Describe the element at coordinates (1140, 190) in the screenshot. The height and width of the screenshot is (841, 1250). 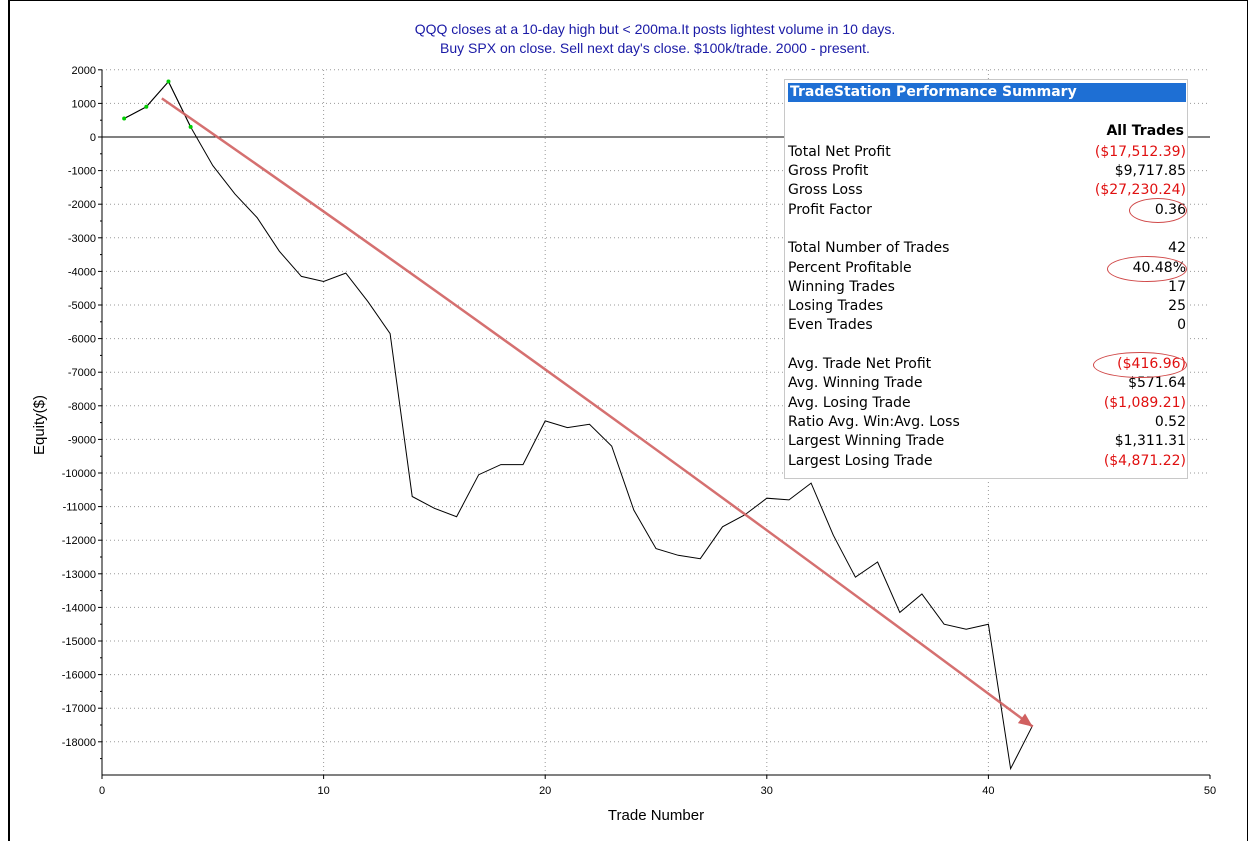
I see `summary-value: ($27,230.24)` at that location.